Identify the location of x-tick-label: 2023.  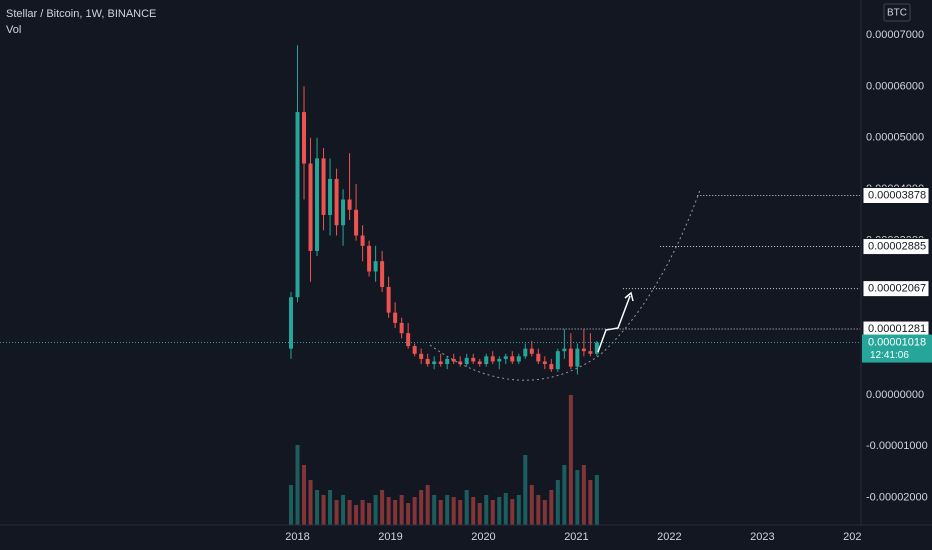
(762, 537).